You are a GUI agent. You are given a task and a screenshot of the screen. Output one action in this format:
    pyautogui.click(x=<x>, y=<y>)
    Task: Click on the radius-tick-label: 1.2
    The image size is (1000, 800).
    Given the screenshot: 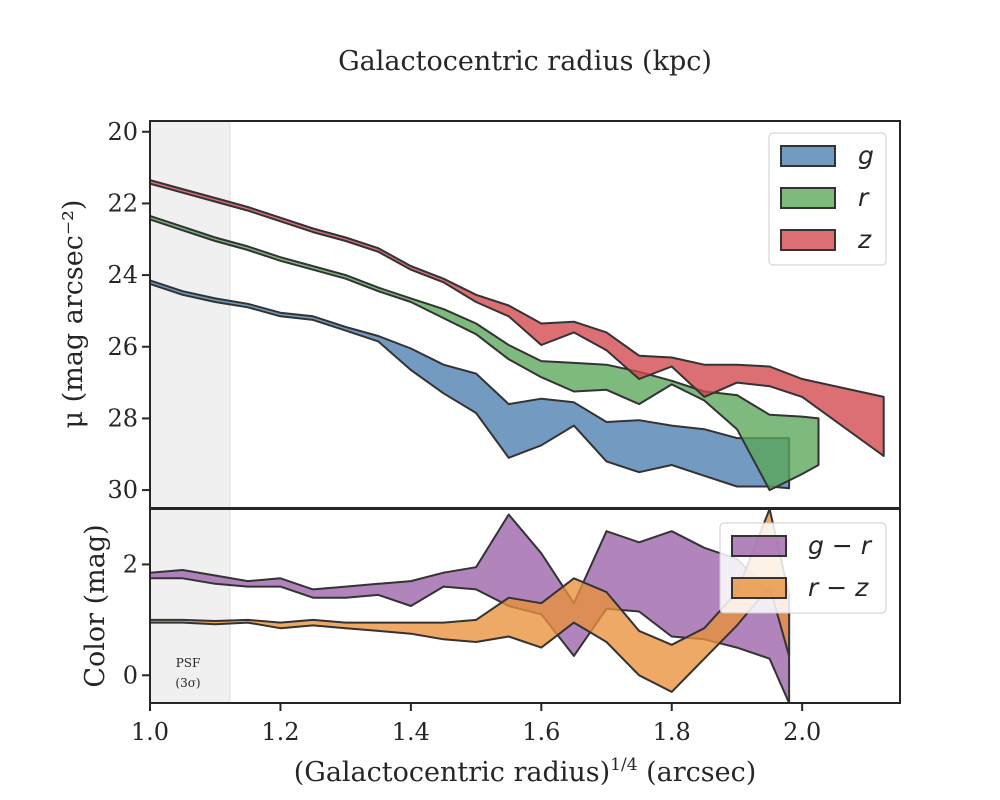 What is the action you would take?
    pyautogui.click(x=280, y=732)
    